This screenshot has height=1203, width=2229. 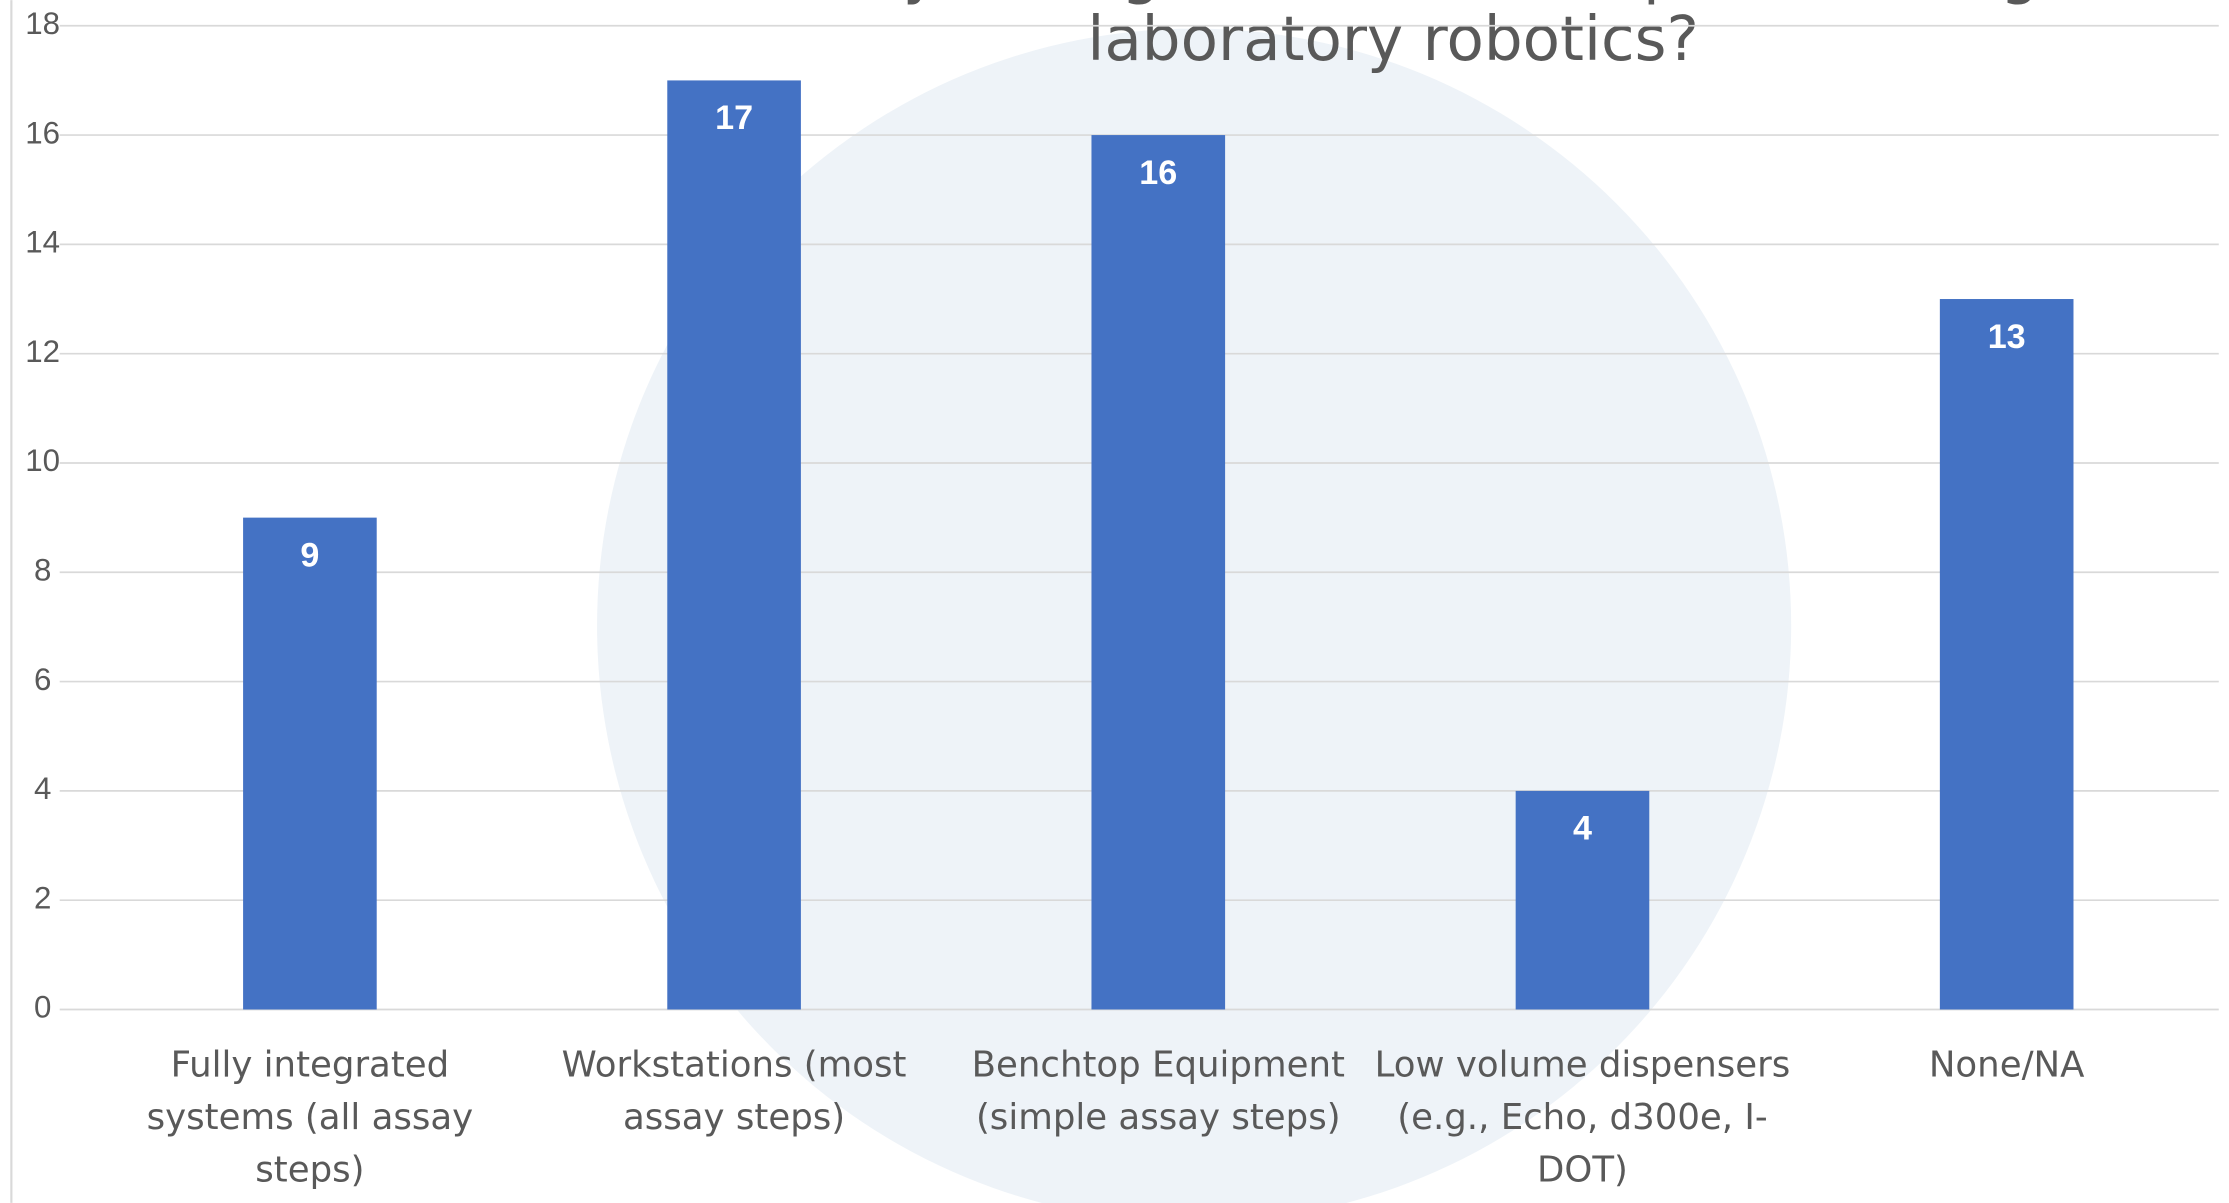 What do you see at coordinates (1158, 173) in the screenshot?
I see `value-label: 16` at bounding box center [1158, 173].